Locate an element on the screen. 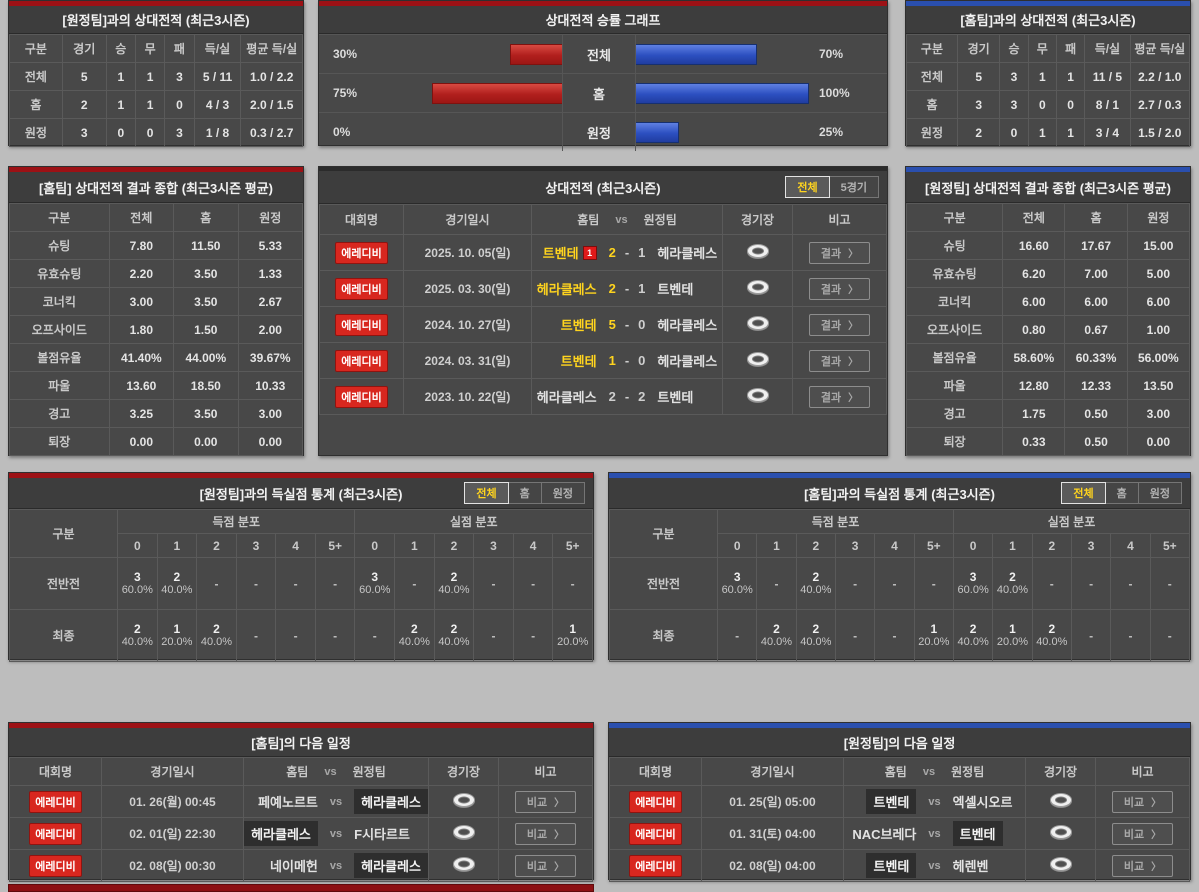  panel-title: [원정팀]과의 득실점 통계 (최근3시즌) is located at coordinates (301, 494).